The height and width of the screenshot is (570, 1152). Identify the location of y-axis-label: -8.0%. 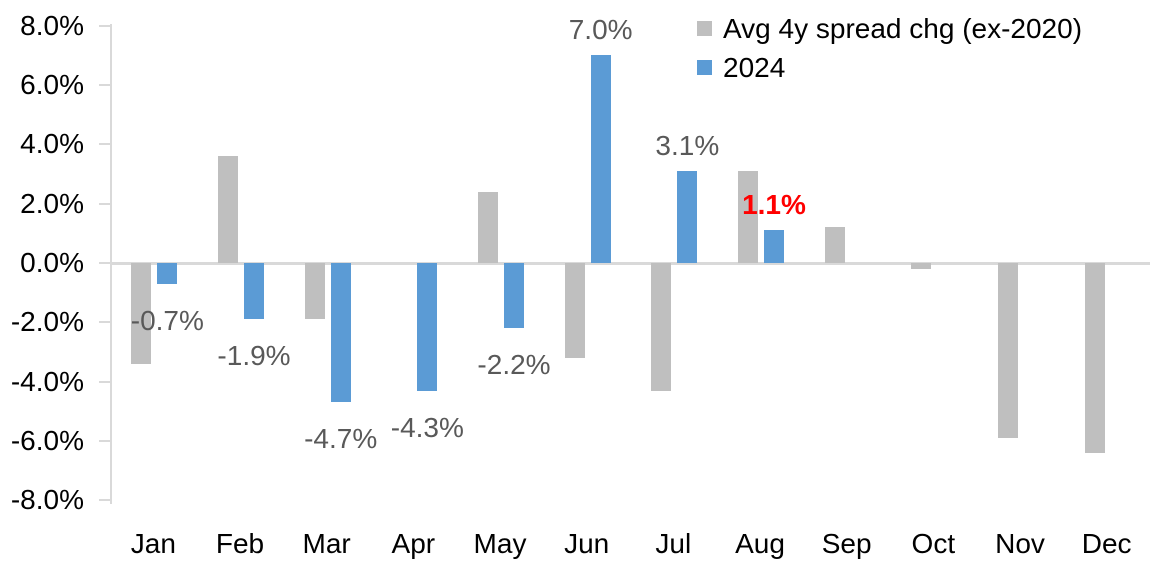
(47, 500).